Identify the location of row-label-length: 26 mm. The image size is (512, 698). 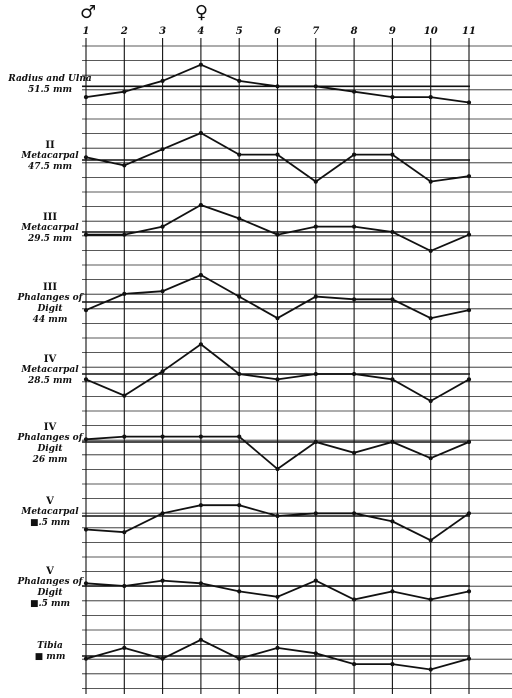
(50, 459).